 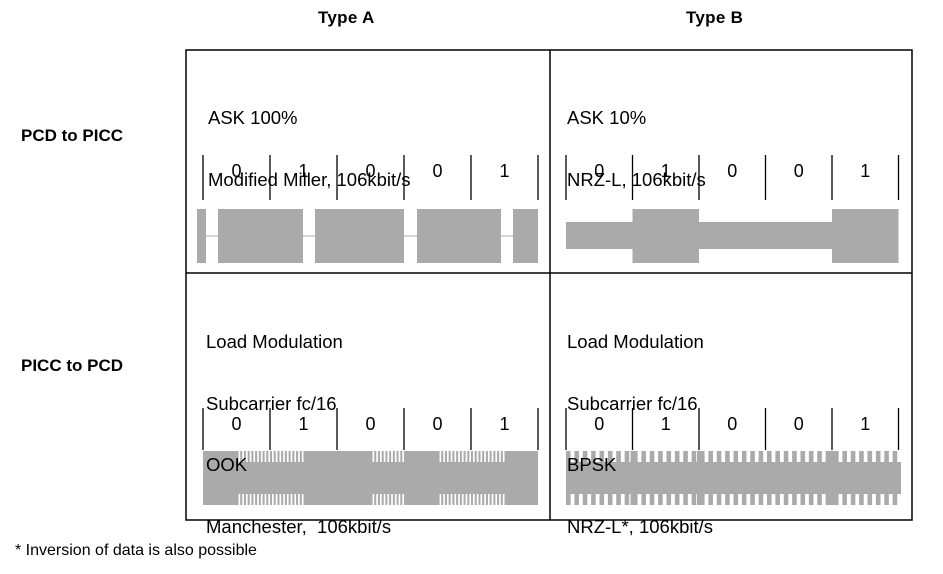 I want to click on modulation-label: Load Modulation, so click(x=274, y=341).